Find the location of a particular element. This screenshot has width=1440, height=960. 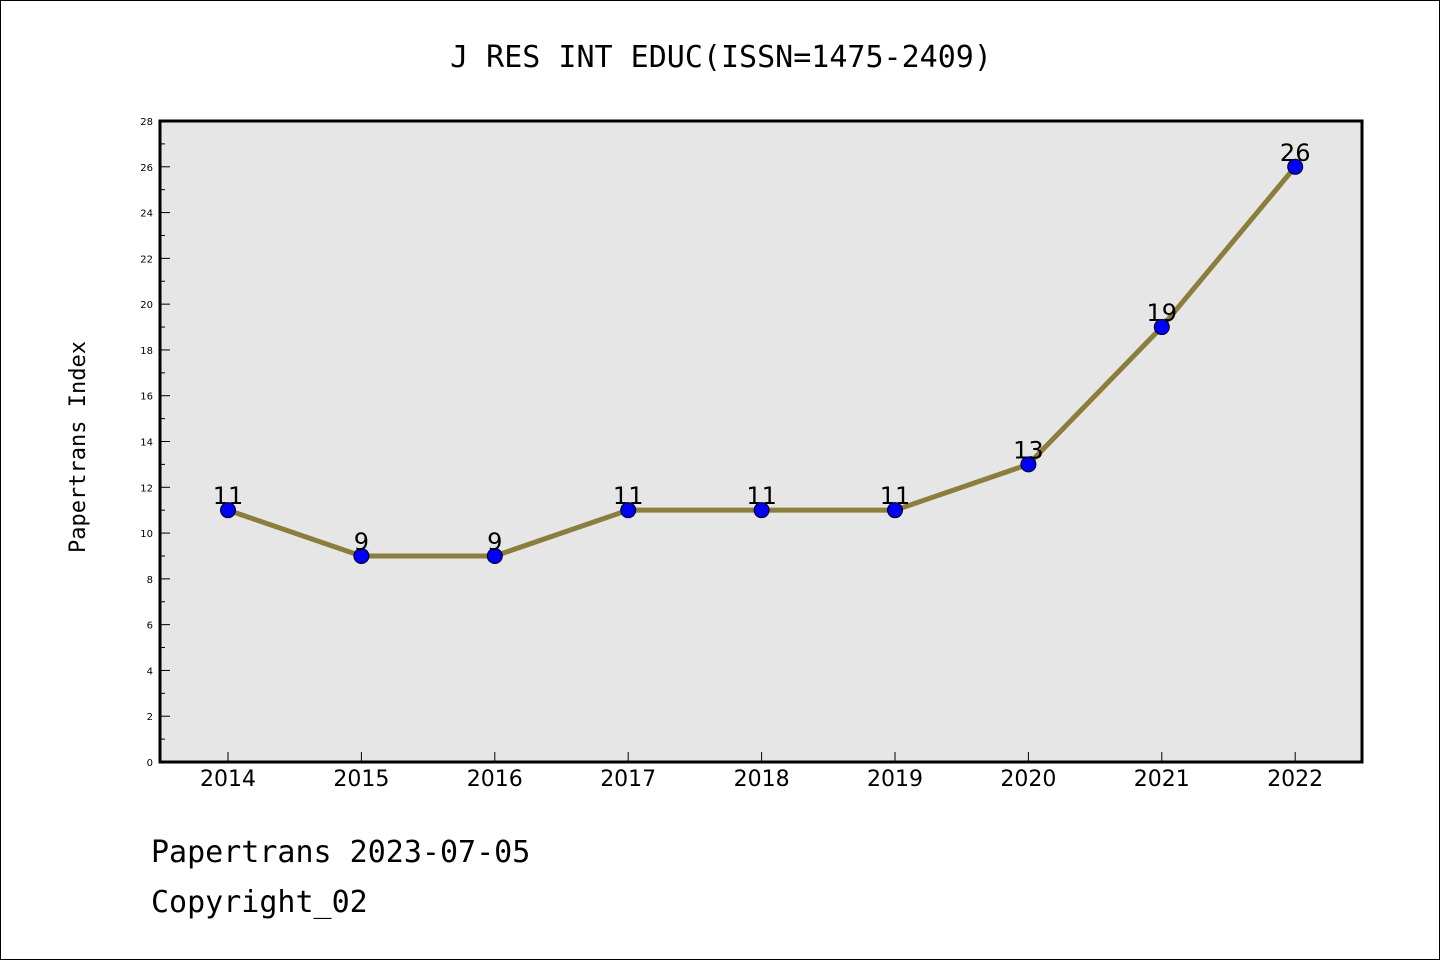

x-tick-label: 2019 is located at coordinates (895, 779).